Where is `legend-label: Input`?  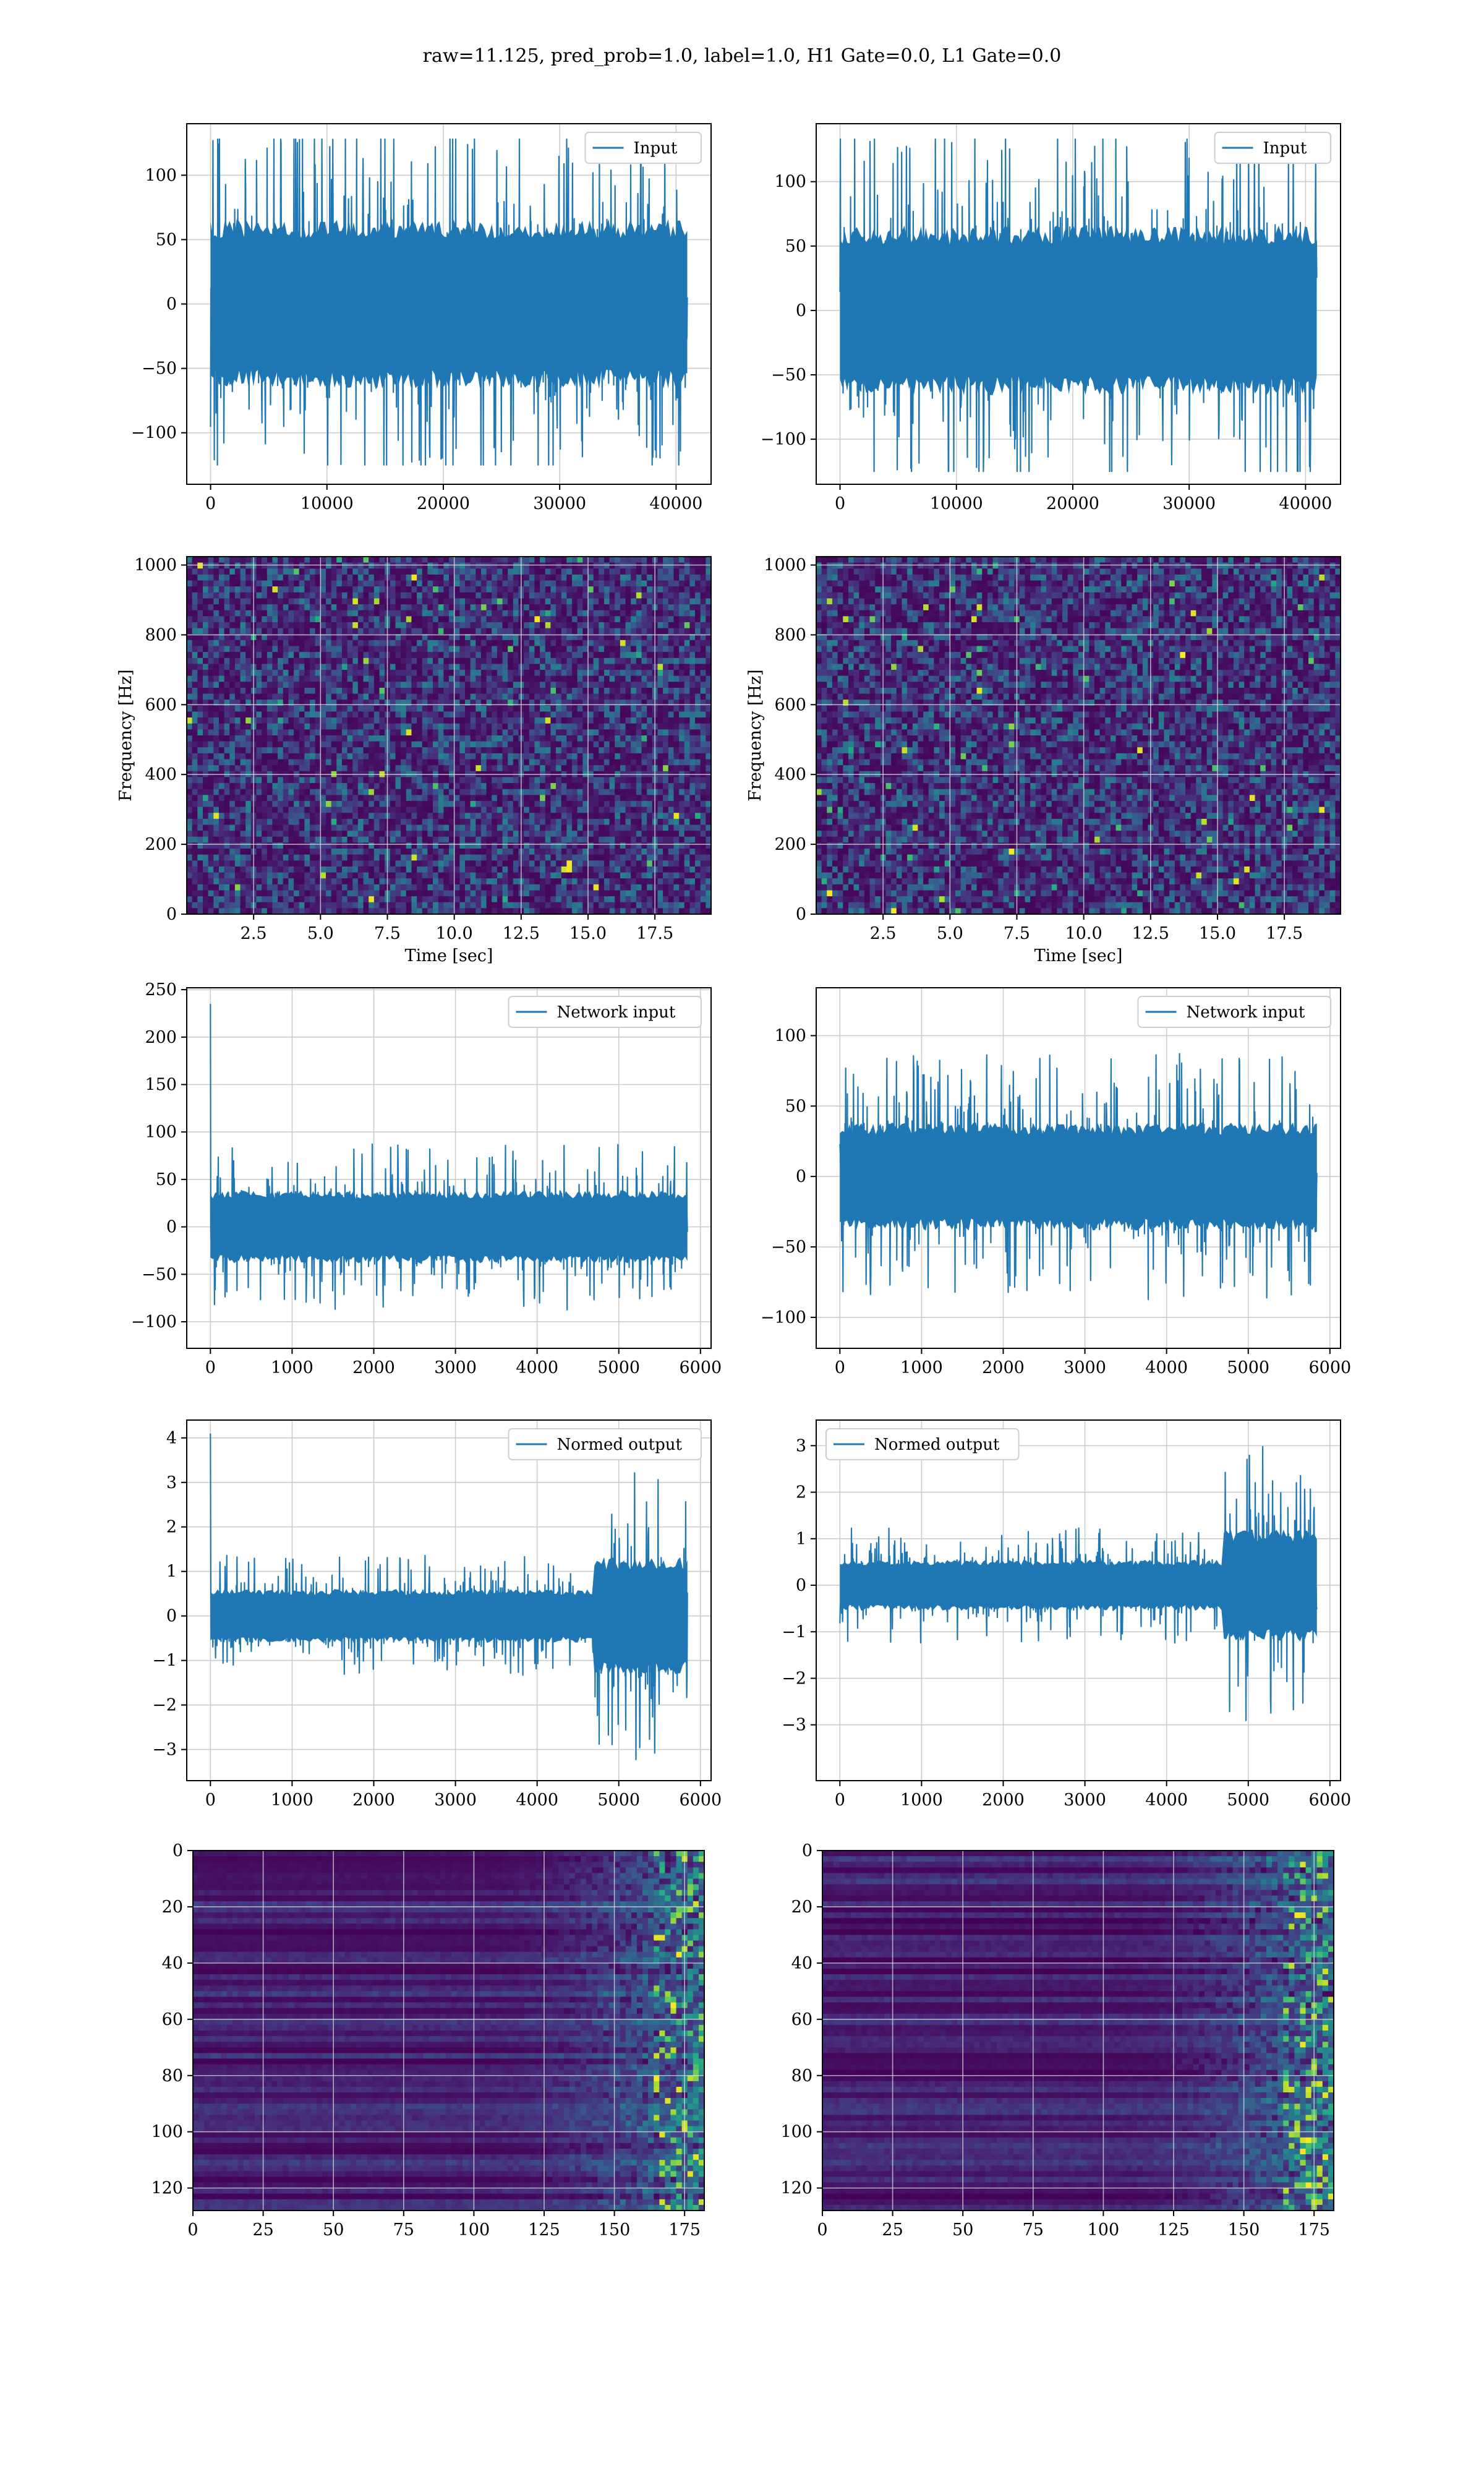 legend-label: Input is located at coordinates (1285, 148).